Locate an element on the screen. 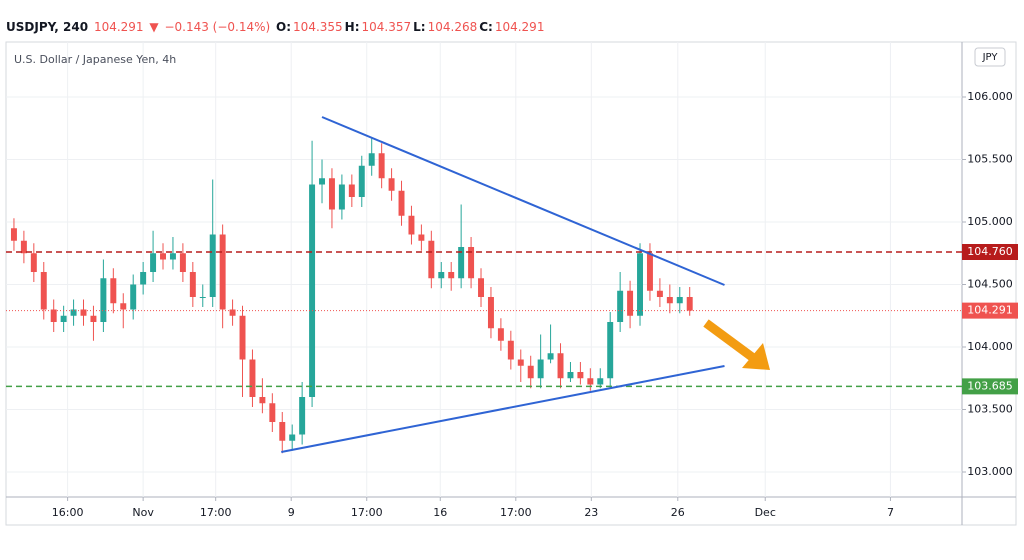 This screenshot has height=560, width=1024. last-price: 104.291 is located at coordinates (118, 27).